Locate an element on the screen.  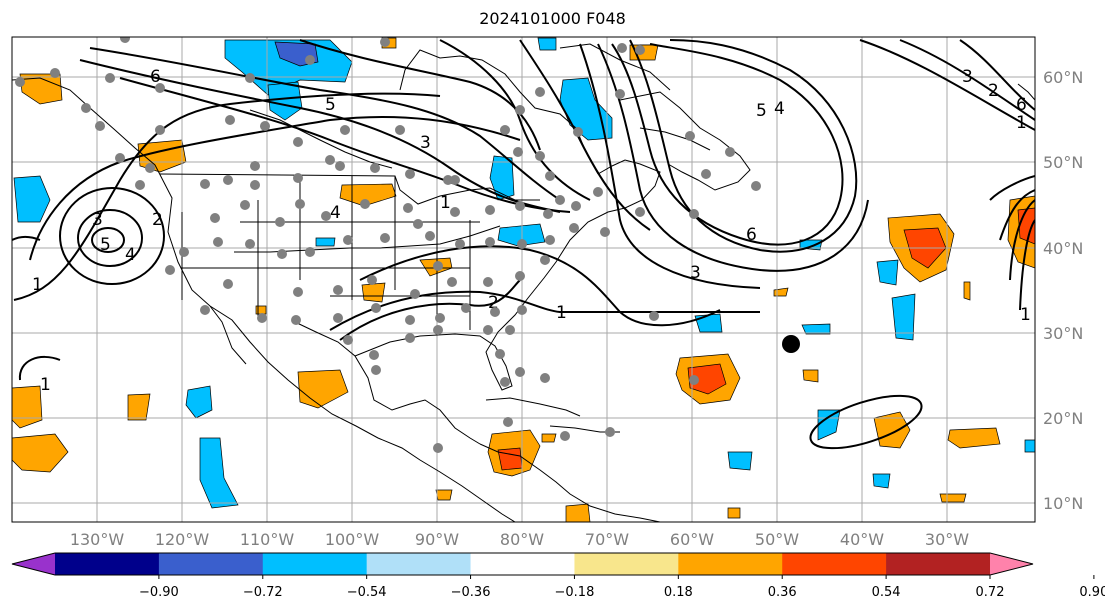
colorbar-tick-label: −0.72 is located at coordinates (263, 592).